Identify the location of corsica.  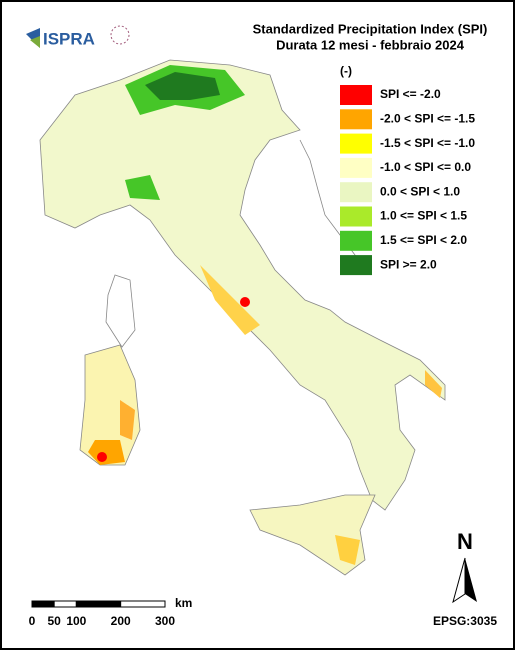
(120, 311).